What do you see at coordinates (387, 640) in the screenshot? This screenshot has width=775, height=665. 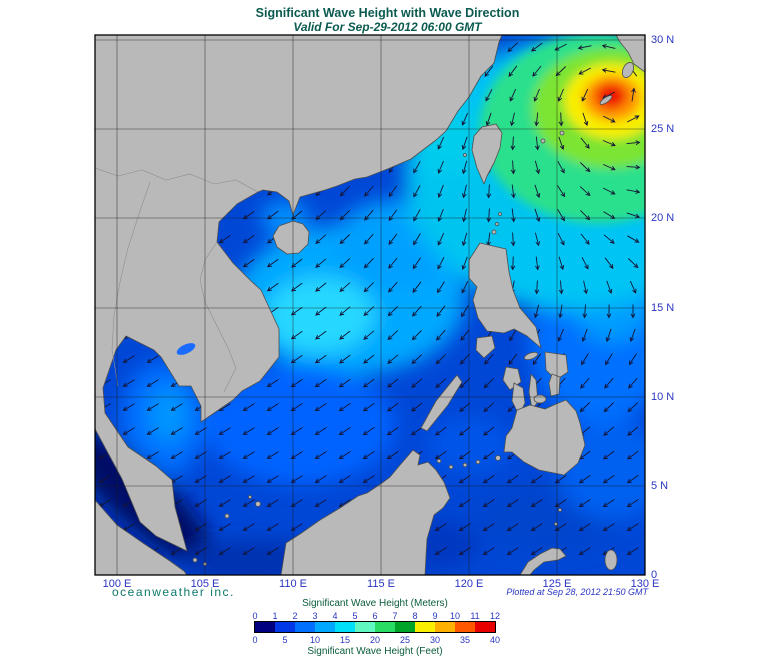 I see `legend-feet-ticks: 0 5 10 15 20 25 30 35 40` at bounding box center [387, 640].